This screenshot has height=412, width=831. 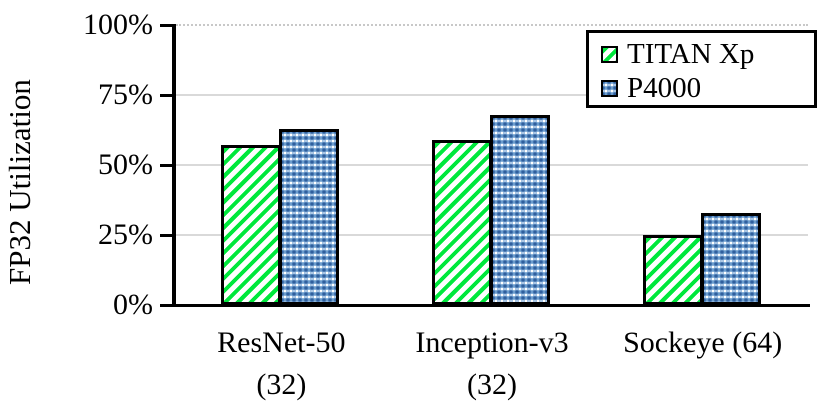 I want to click on x-axis-line, so click(x=491, y=305).